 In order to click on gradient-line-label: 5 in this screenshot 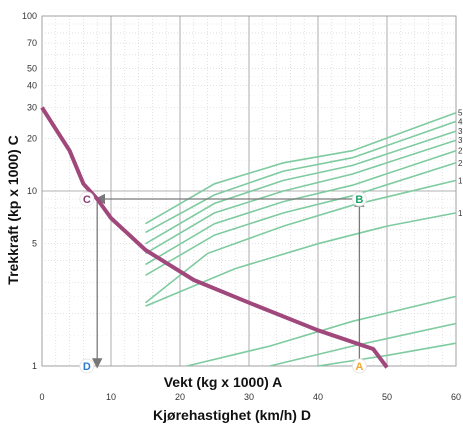, I will do `click(460, 113)`.